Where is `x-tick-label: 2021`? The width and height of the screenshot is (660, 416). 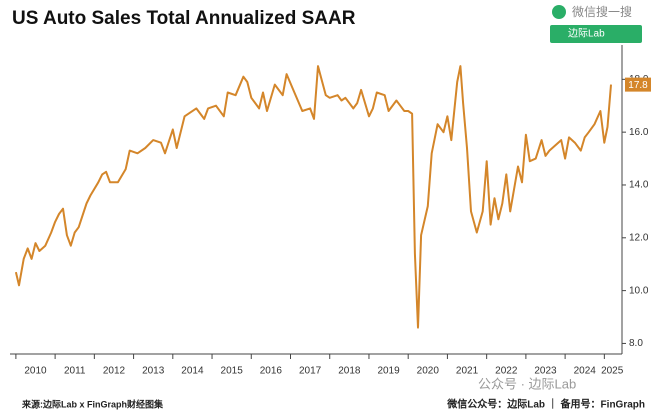
x-tick-label: 2021 is located at coordinates (467, 371).